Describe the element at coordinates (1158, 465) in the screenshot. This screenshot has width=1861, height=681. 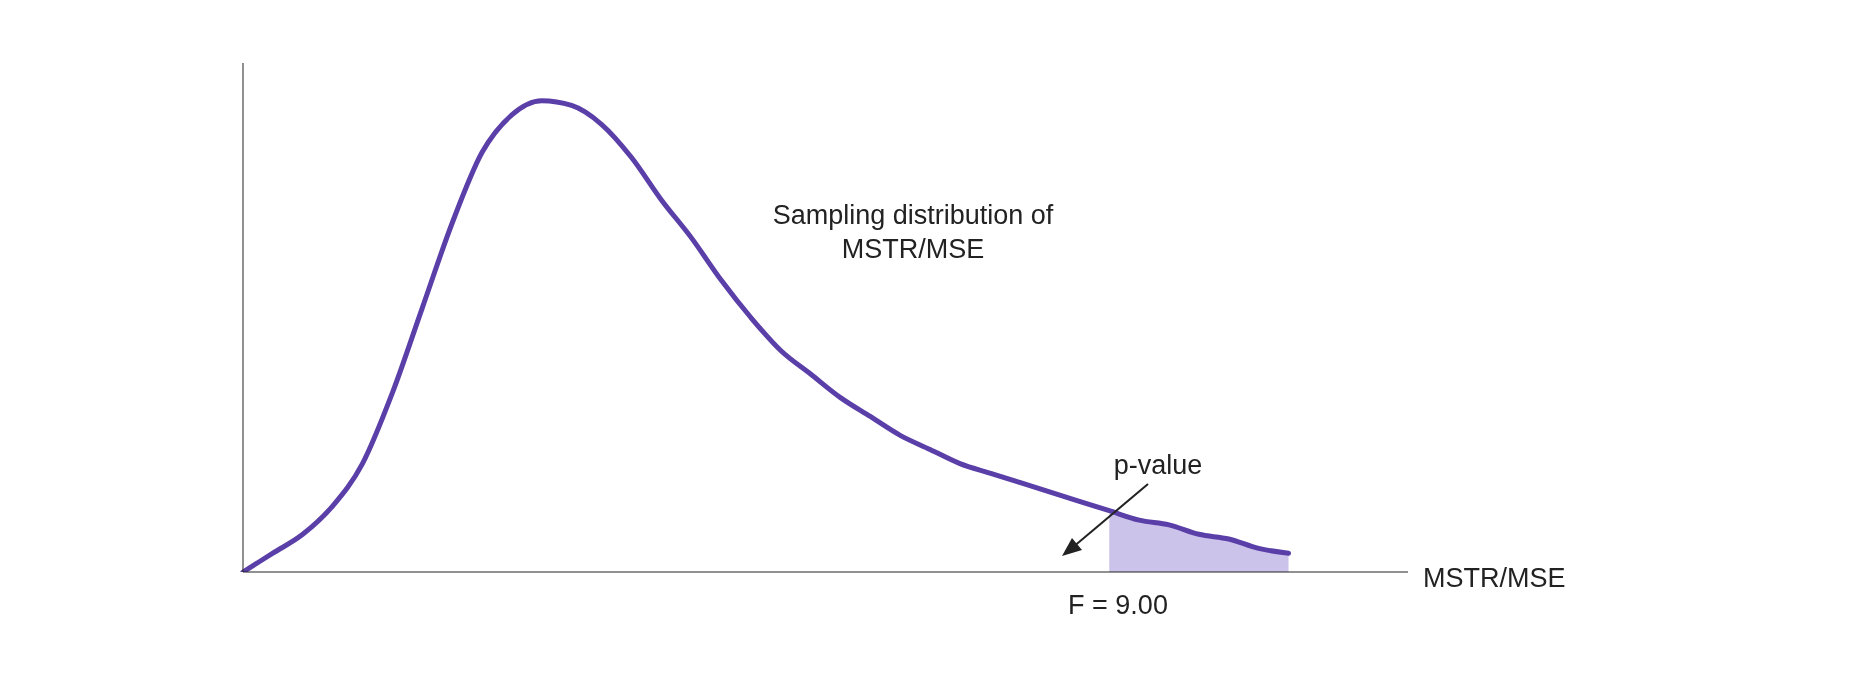
I see `annotation: p-value` at that location.